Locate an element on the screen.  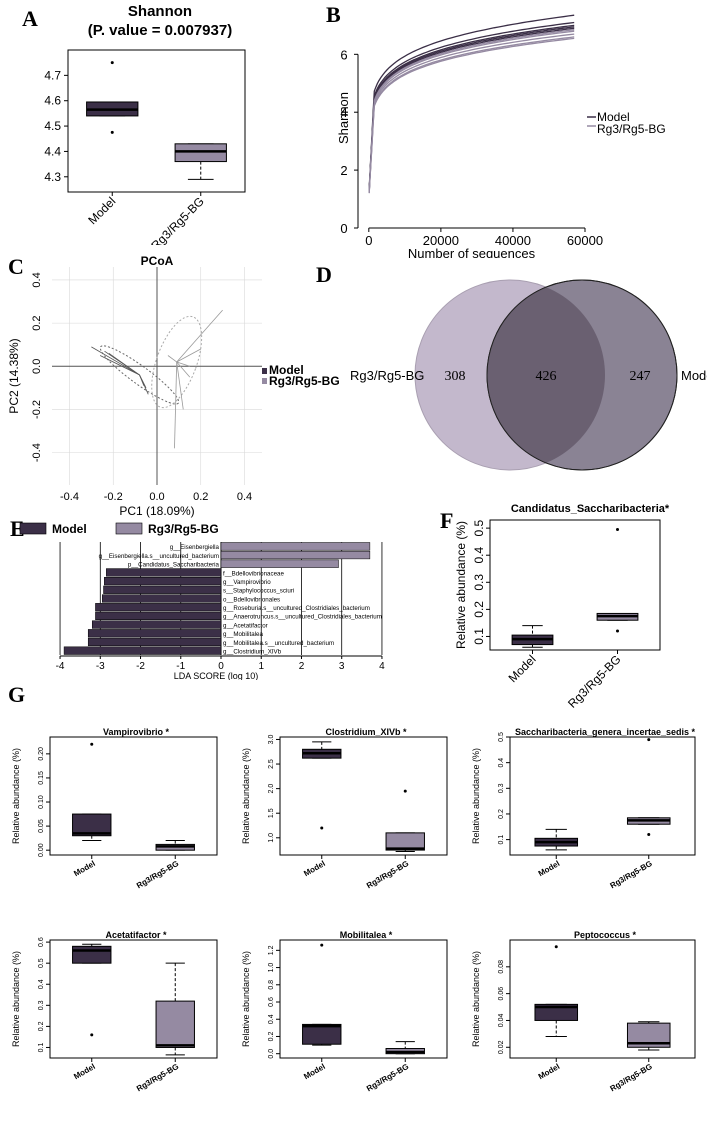
panel-label-d: D is located at coordinates (324, 274).